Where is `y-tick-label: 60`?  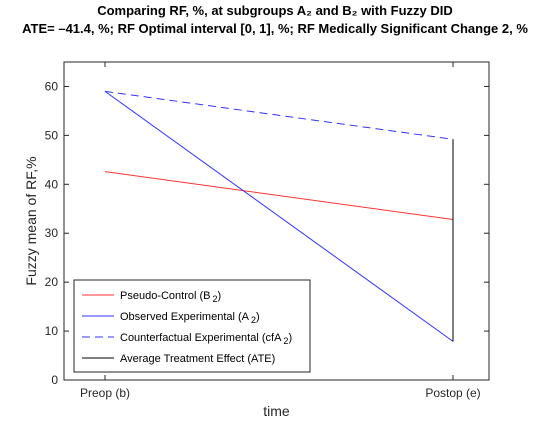
y-tick-label: 60 is located at coordinates (52, 86).